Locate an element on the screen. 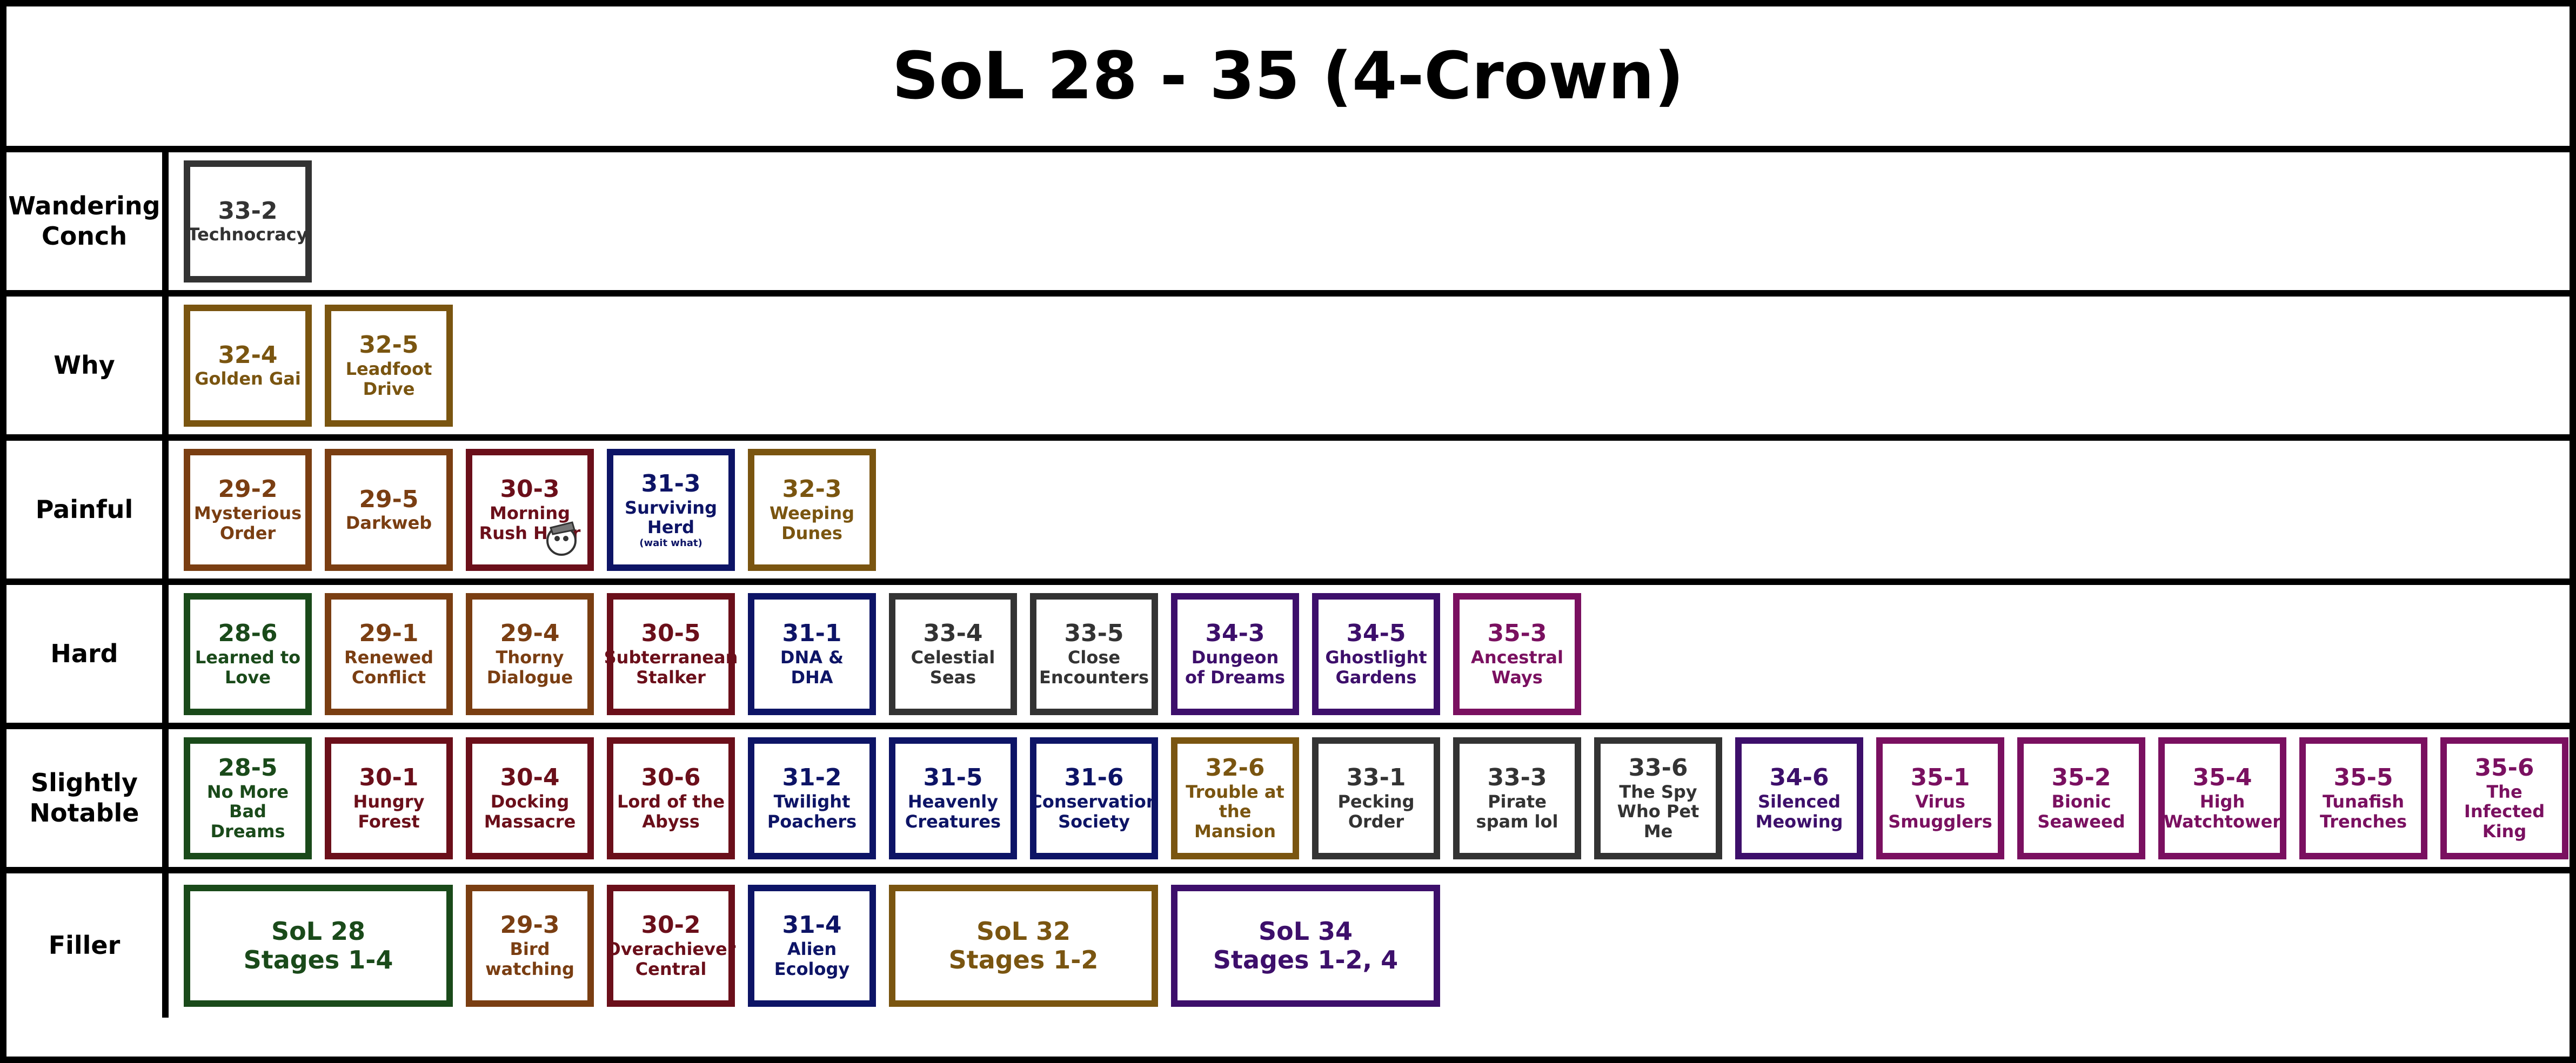 This screenshot has width=2576, height=1063. stage-card: 30-2 Overachiever Central is located at coordinates (671, 945).